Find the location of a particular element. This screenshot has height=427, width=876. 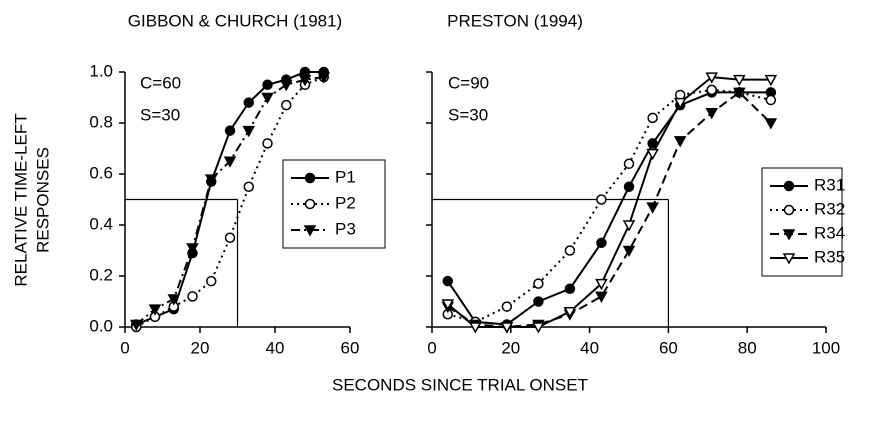

x-axis-label: SECONDS SINCE TRIAL ONSET is located at coordinates (460, 384).